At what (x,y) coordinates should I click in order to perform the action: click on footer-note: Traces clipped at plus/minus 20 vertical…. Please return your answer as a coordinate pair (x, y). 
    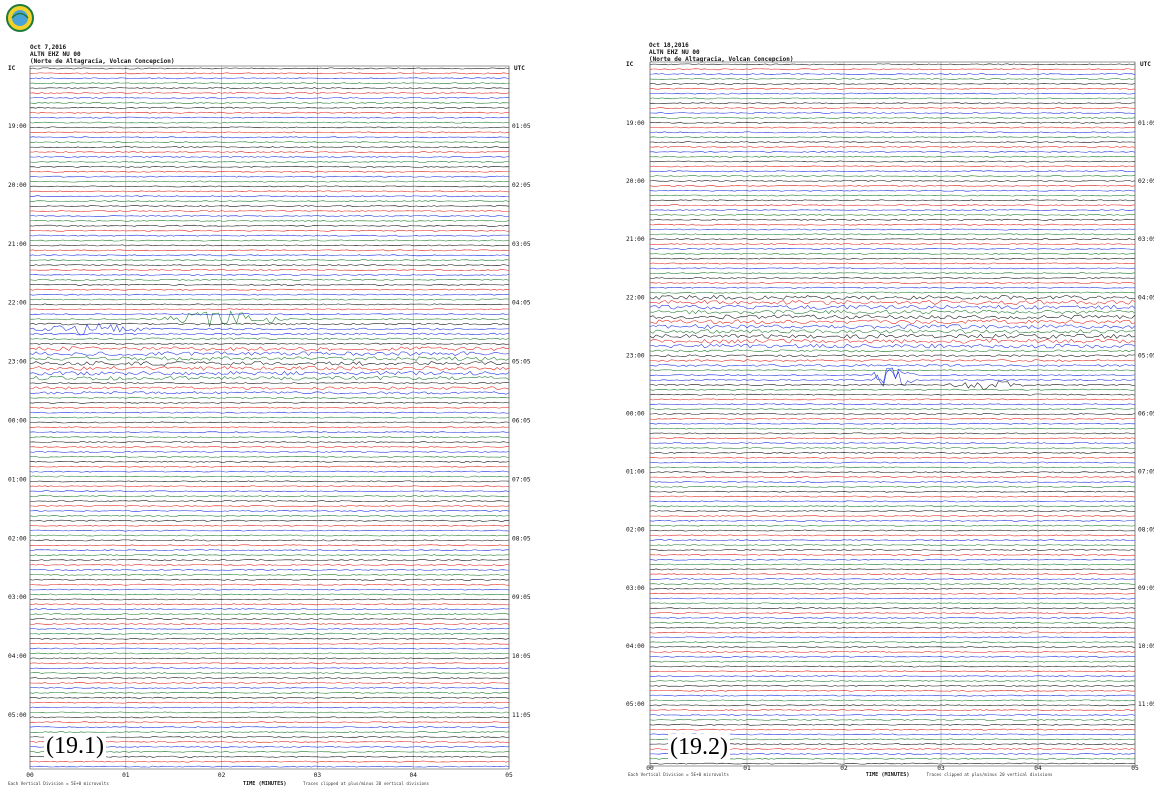
    Looking at the image, I should click on (366, 783).